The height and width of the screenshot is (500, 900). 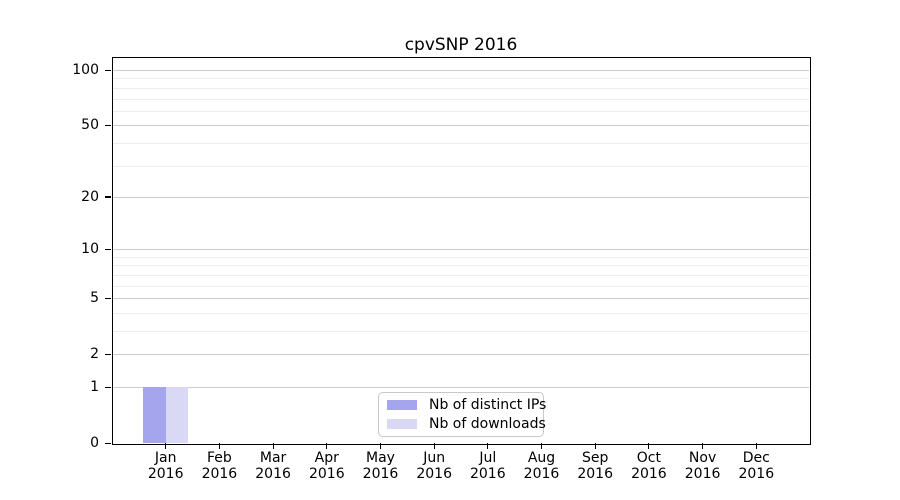 What do you see at coordinates (273, 458) in the screenshot?
I see `x-tick-month: Mar` at bounding box center [273, 458].